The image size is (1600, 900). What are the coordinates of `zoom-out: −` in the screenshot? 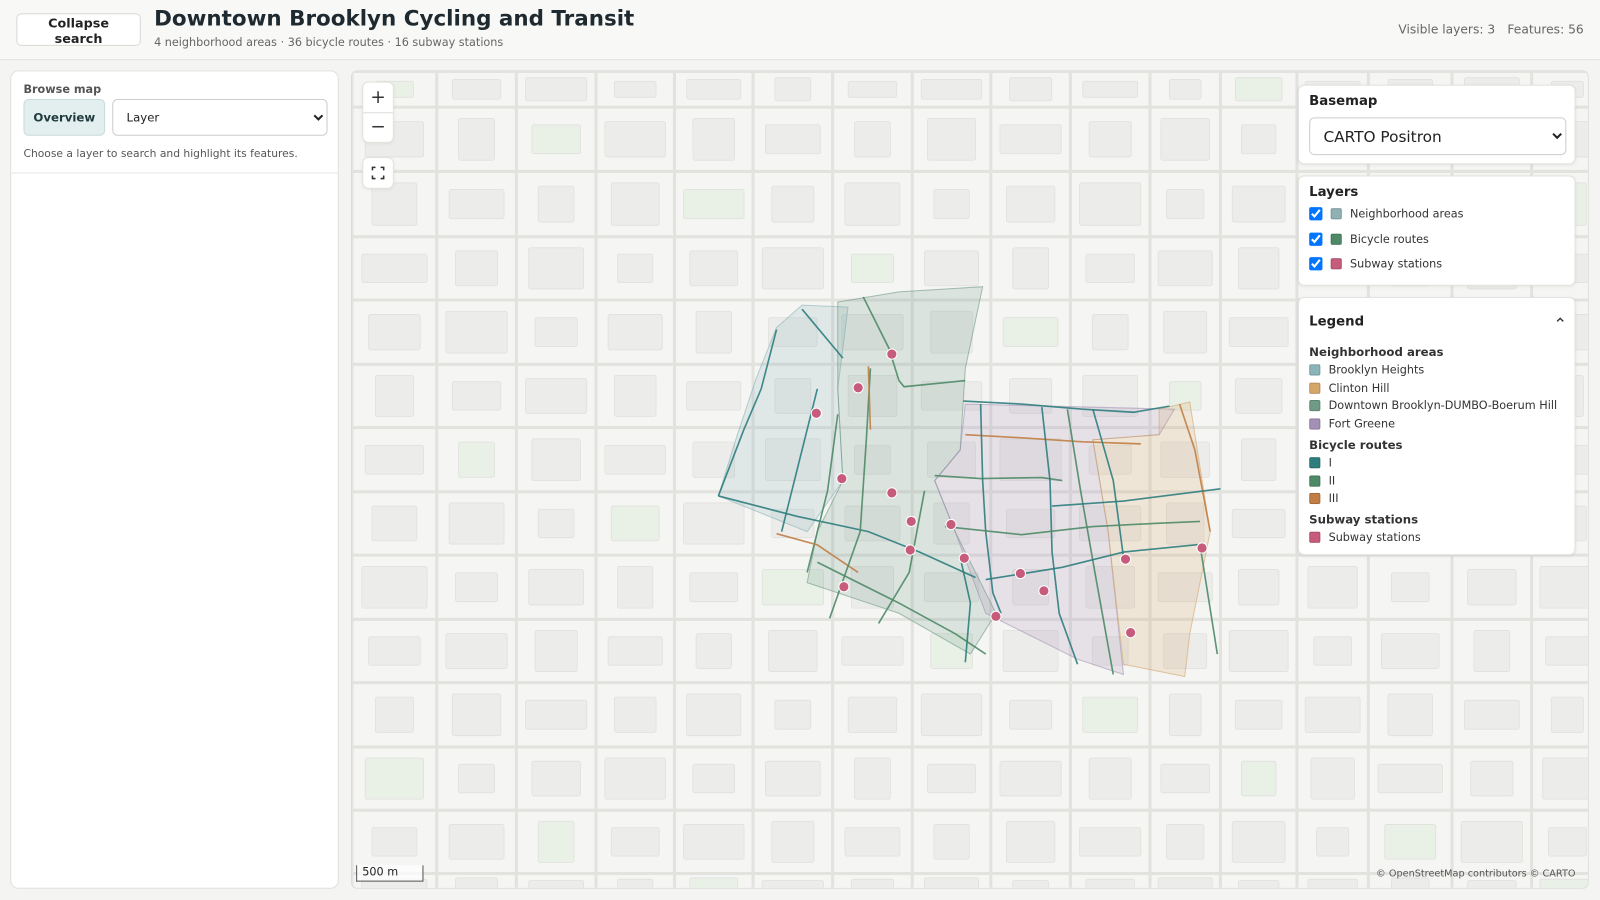 It's located at (378, 127).